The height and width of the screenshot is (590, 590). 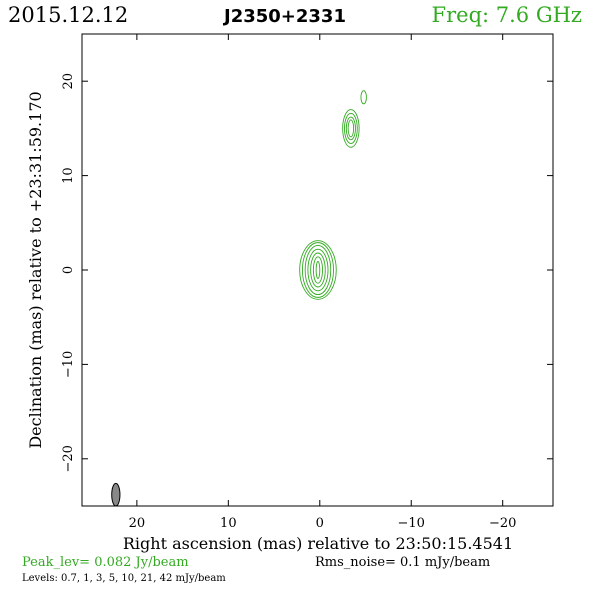 What do you see at coordinates (507, 15) in the screenshot?
I see `frequency-label: Freq: 7.6 GHz` at bounding box center [507, 15].